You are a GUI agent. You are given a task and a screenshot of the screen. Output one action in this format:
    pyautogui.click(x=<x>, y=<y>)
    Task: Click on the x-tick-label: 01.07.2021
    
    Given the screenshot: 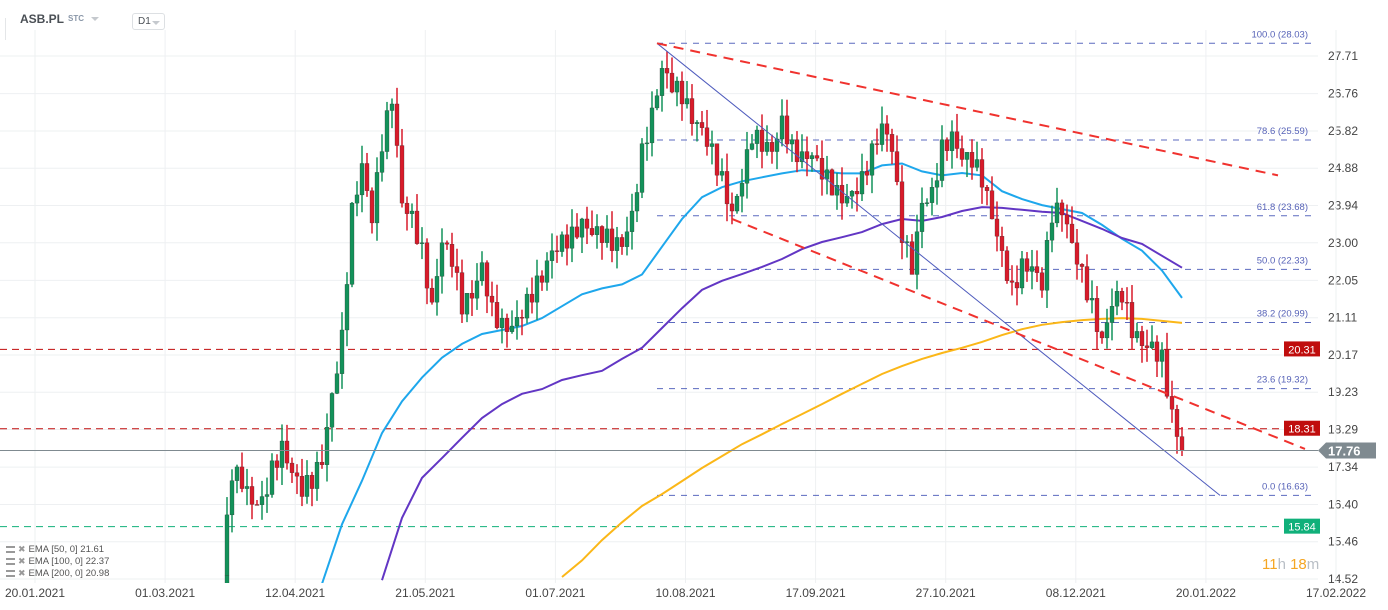 What is the action you would take?
    pyautogui.click(x=555, y=593)
    